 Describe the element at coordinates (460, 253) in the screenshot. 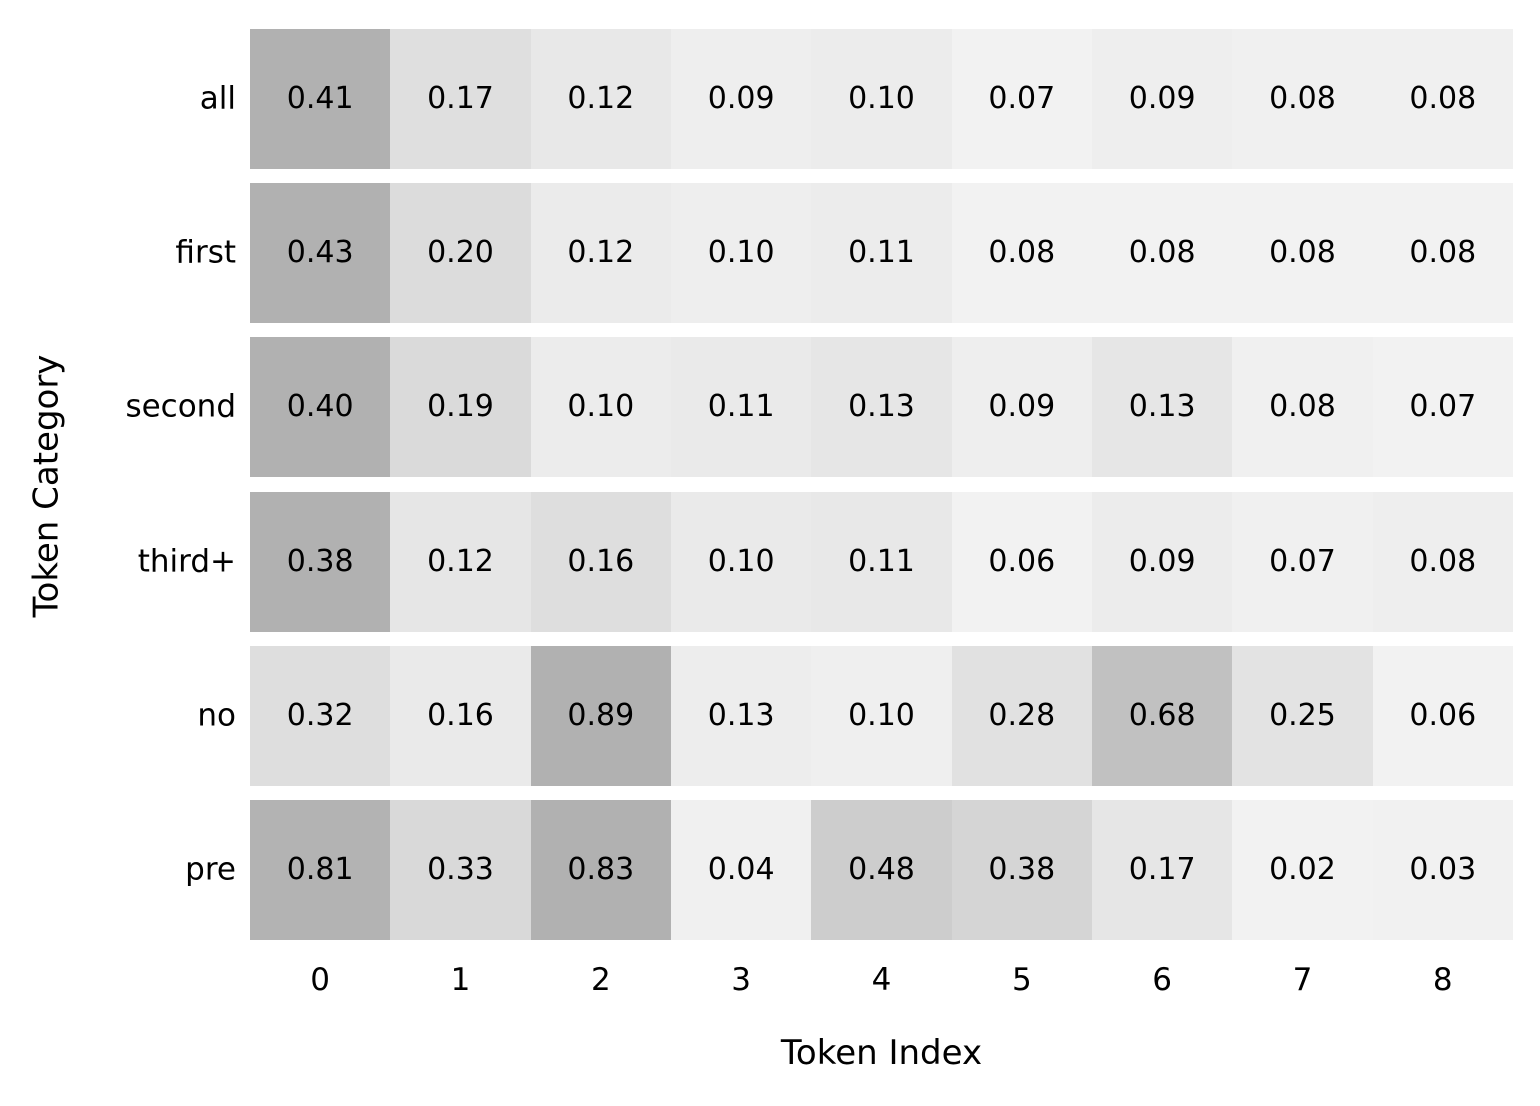

I see `heatmap-cell: 0.20` at that location.